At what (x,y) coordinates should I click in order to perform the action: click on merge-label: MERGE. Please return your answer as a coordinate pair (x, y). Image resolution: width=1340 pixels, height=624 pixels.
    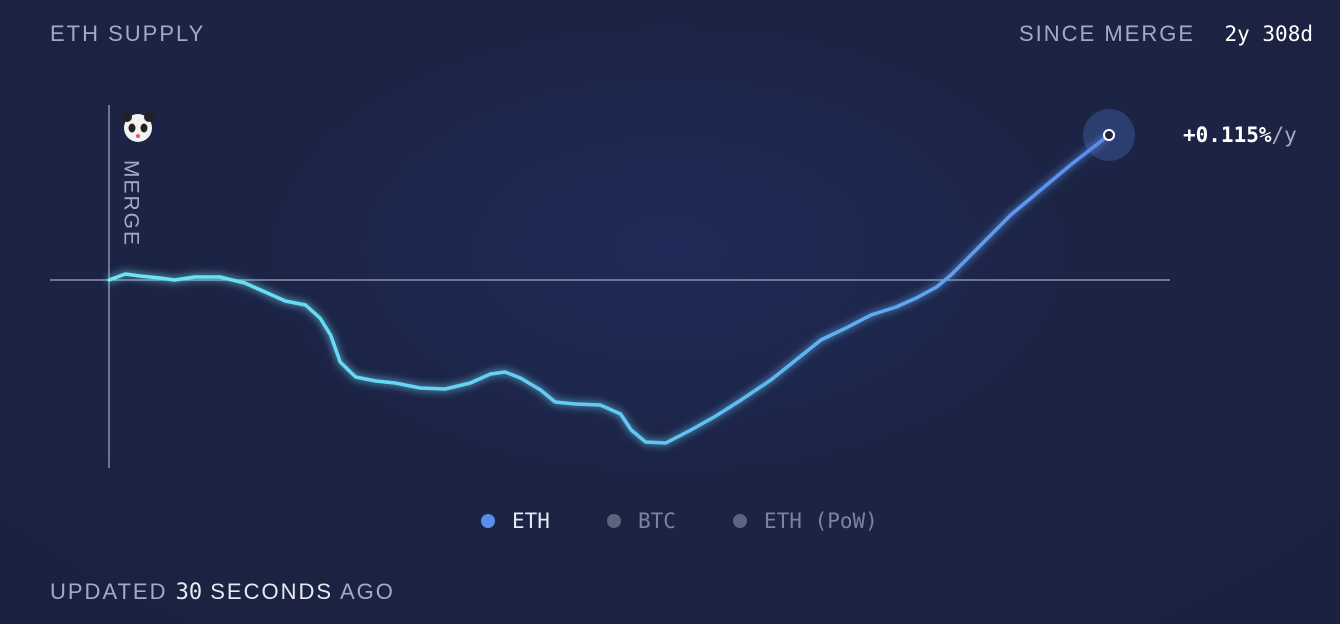
    Looking at the image, I should click on (130, 203).